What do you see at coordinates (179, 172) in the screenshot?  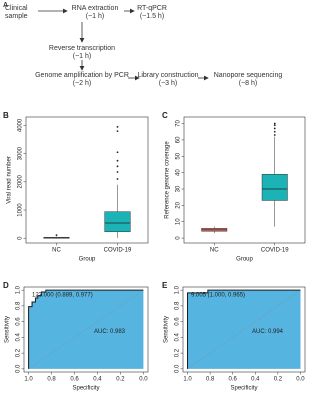 I see `y-tick-label: 40` at bounding box center [179, 172].